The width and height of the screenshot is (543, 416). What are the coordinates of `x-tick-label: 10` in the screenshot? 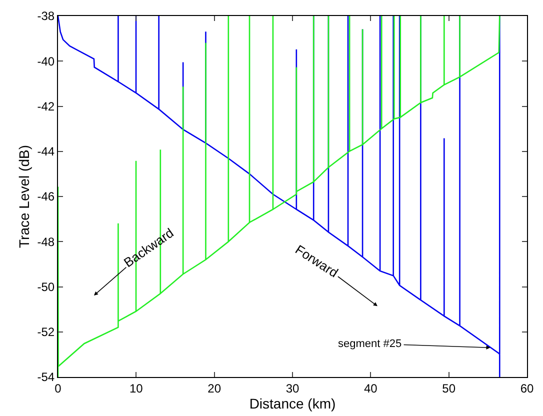 It's located at (136, 388).